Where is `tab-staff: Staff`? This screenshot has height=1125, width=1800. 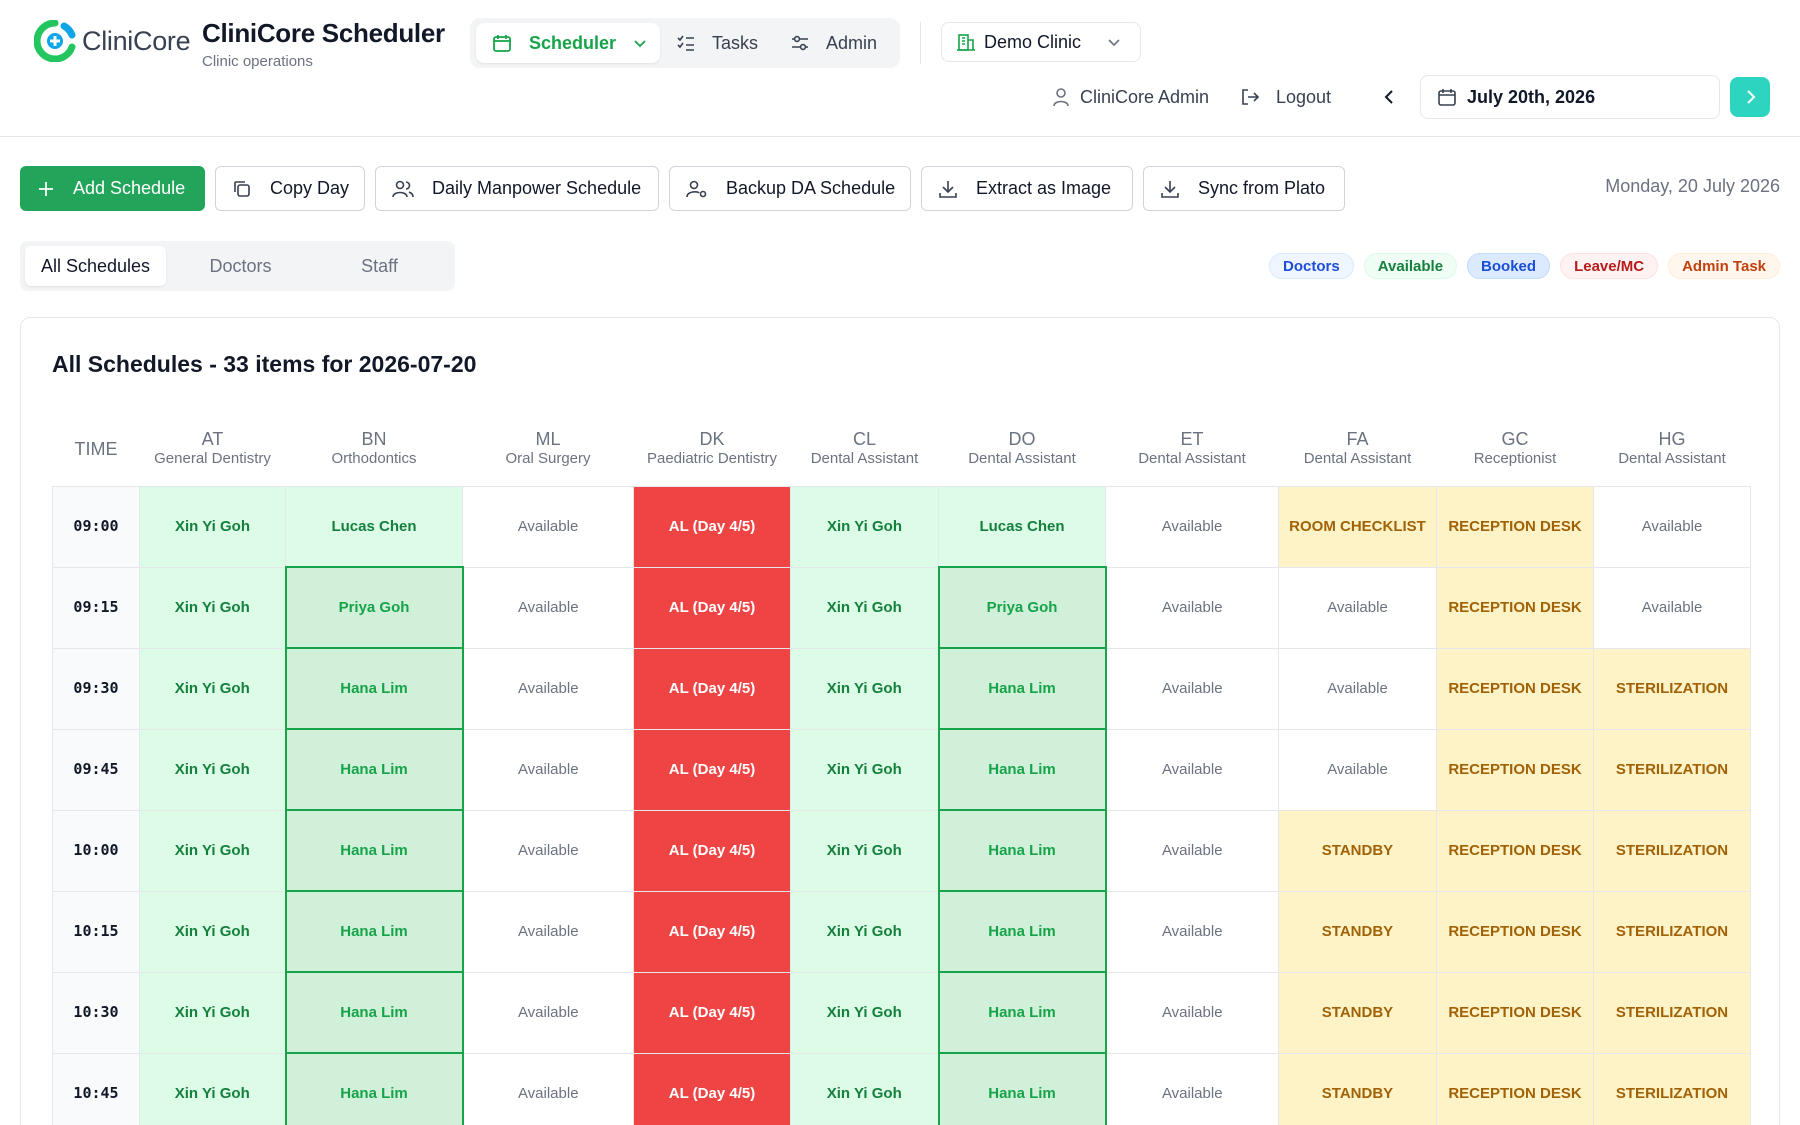 tab-staff: Staff is located at coordinates (379, 265).